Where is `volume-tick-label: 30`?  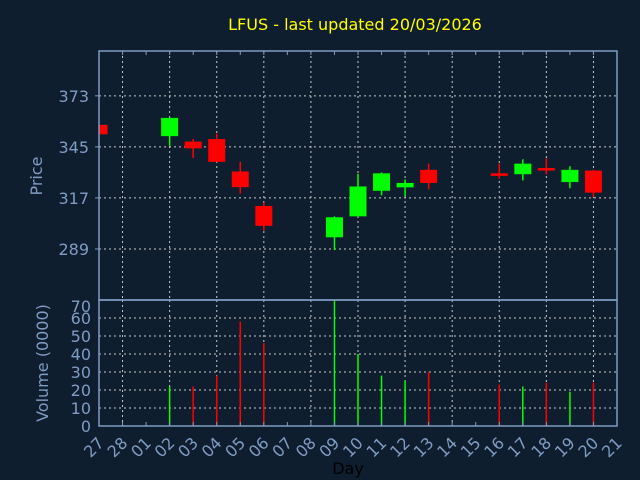 volume-tick-label: 30 is located at coordinates (81, 372).